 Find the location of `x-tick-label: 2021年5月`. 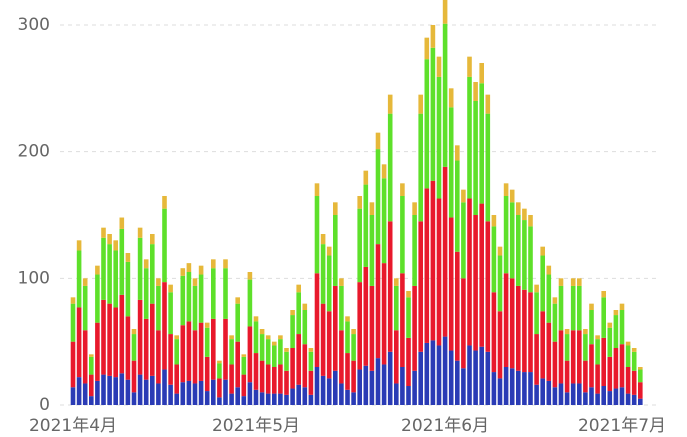

x-tick-label: 2021年5月 is located at coordinates (256, 426).